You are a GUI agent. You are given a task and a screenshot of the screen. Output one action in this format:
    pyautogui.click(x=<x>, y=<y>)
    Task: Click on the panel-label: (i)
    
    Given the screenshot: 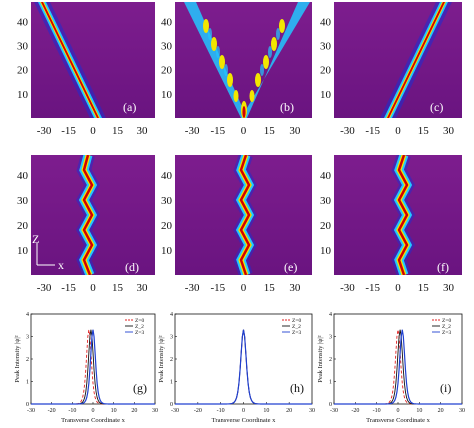 What is the action you would take?
    pyautogui.click(x=445, y=388)
    